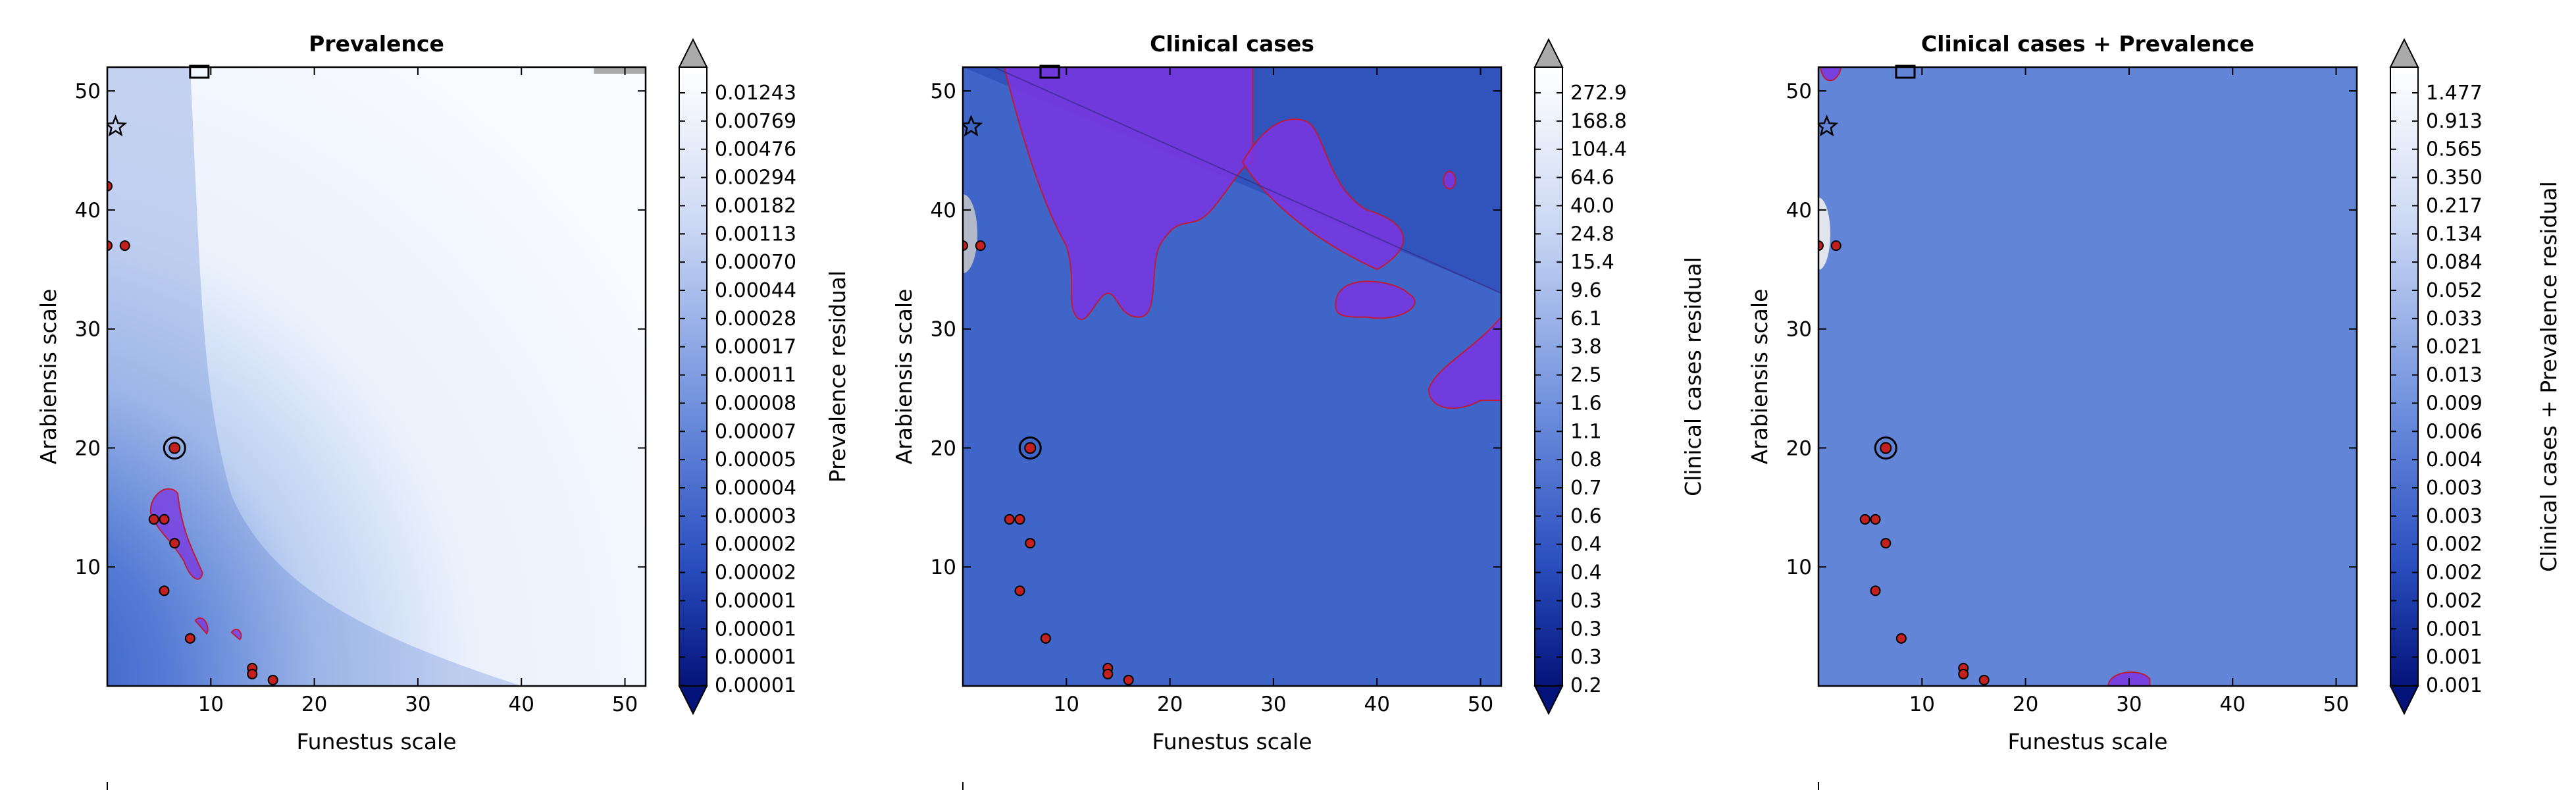  I want to click on colorbar-tick-label: 0.01243, so click(755, 93).